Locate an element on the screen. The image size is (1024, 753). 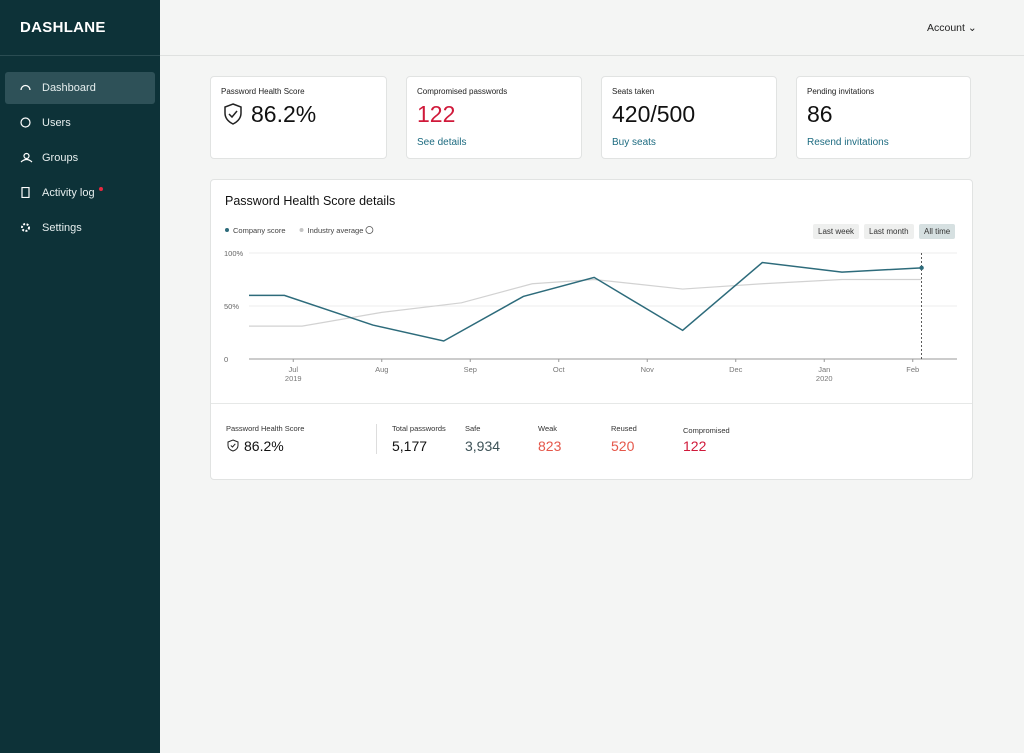
card-value: 86.2% is located at coordinates (284, 114).